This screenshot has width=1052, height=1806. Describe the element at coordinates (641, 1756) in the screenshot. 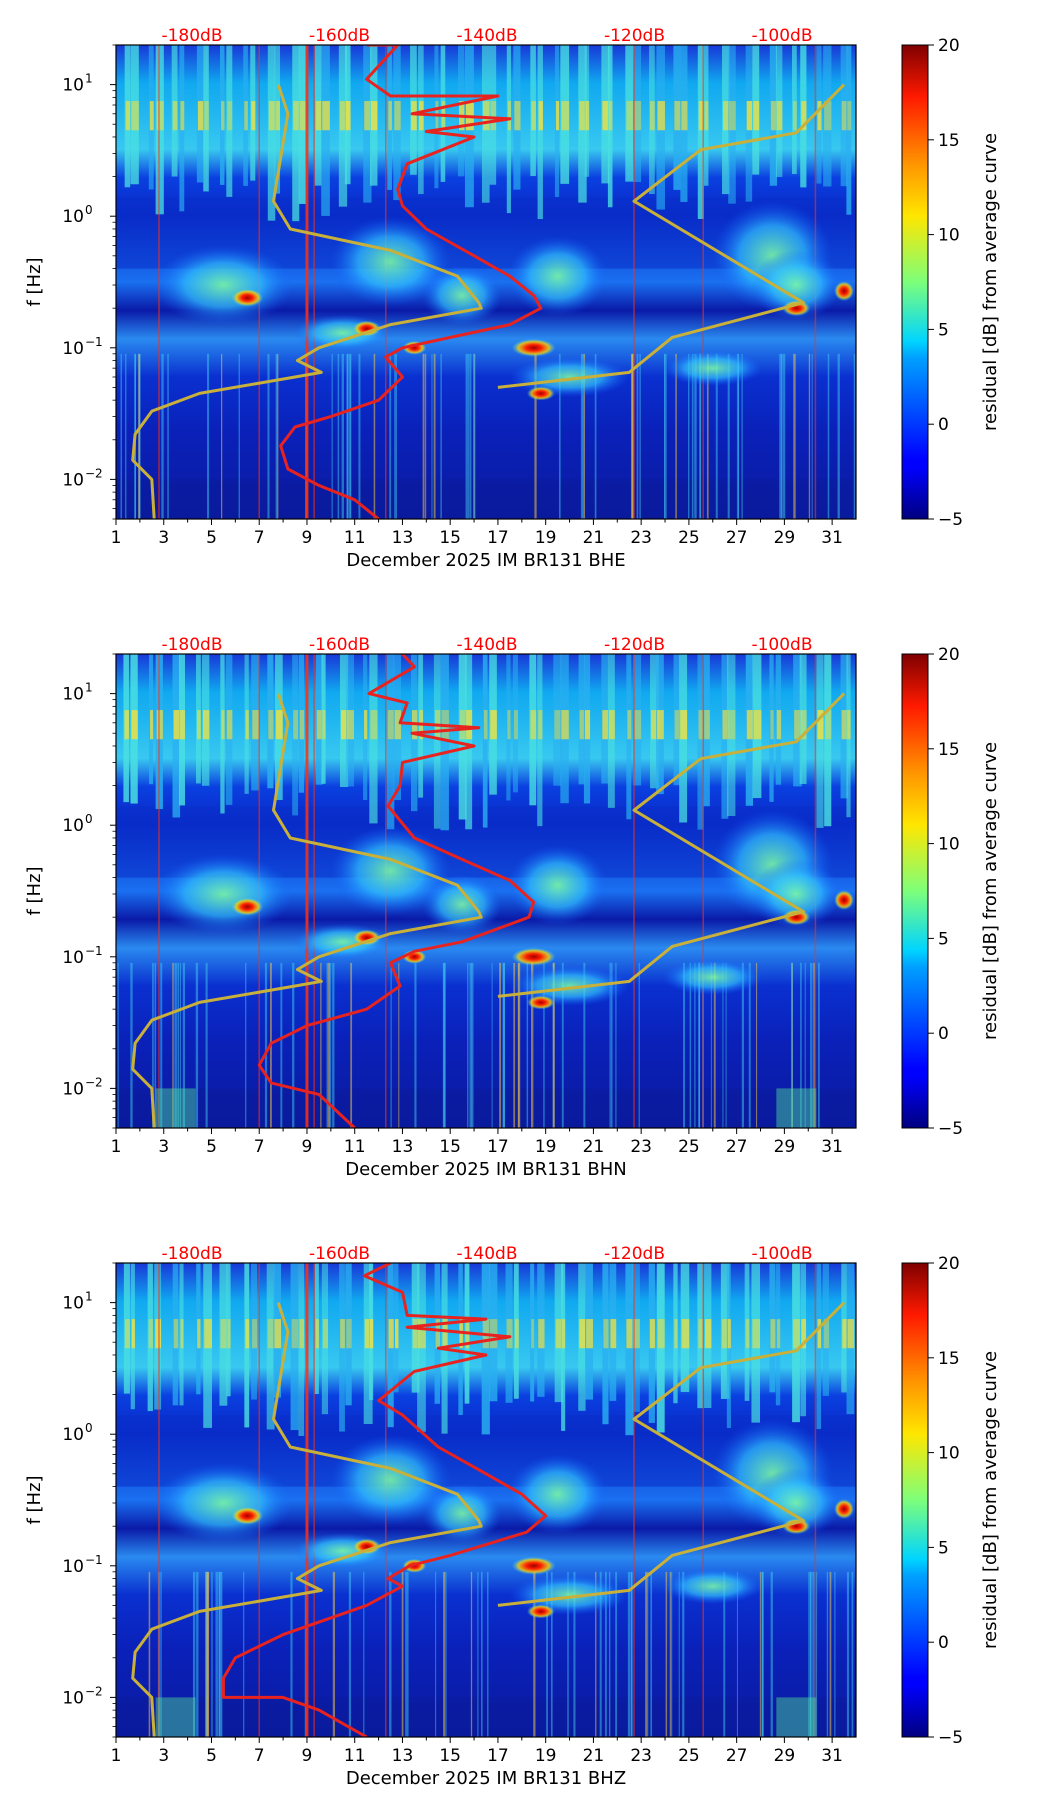

I see `x-tick-label: 23` at that location.